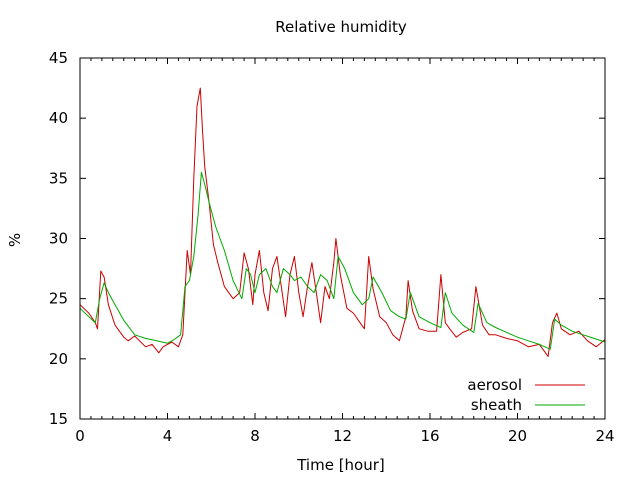 The height and width of the screenshot is (480, 640). What do you see at coordinates (496, 405) in the screenshot?
I see `legend-label-sheath: sheath` at bounding box center [496, 405].